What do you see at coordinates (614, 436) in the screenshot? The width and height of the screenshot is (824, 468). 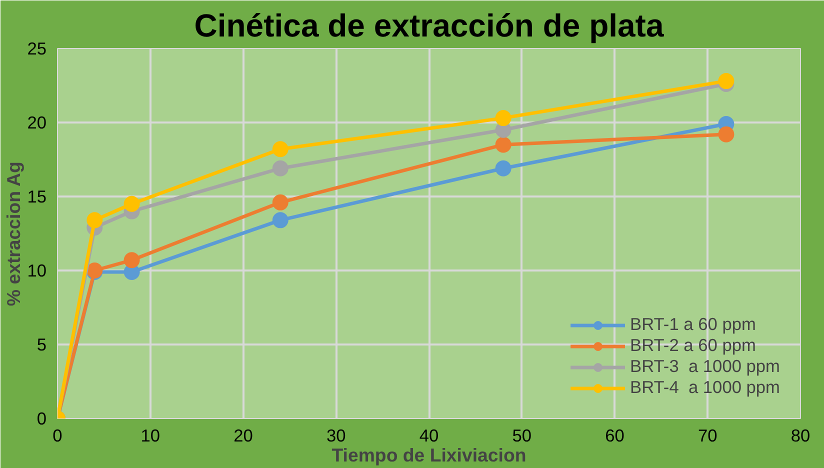 I see `x-tick-label: 60` at bounding box center [614, 436].